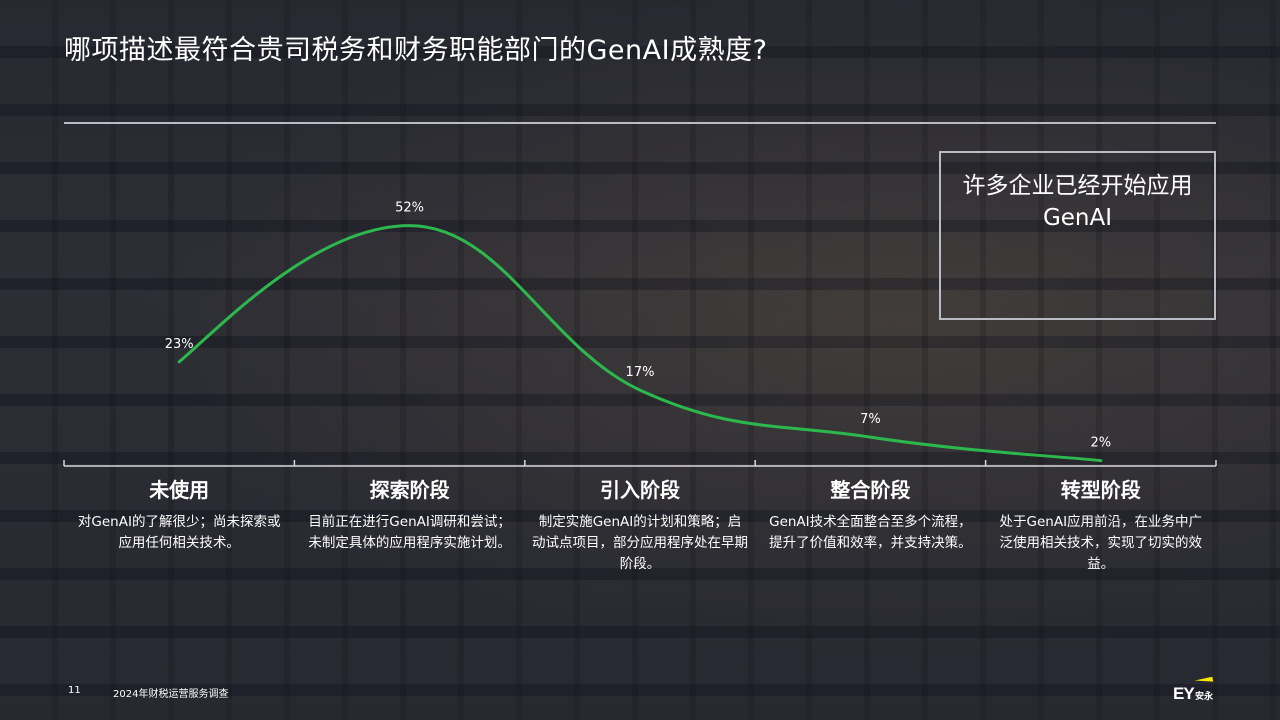  Describe the element at coordinates (409, 208) in the screenshot. I see `data-label: 52%` at that location.